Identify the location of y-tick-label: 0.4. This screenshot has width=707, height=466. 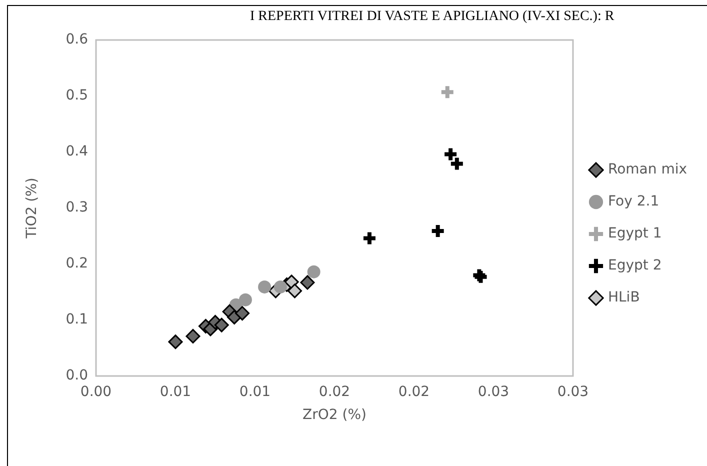
(77, 152).